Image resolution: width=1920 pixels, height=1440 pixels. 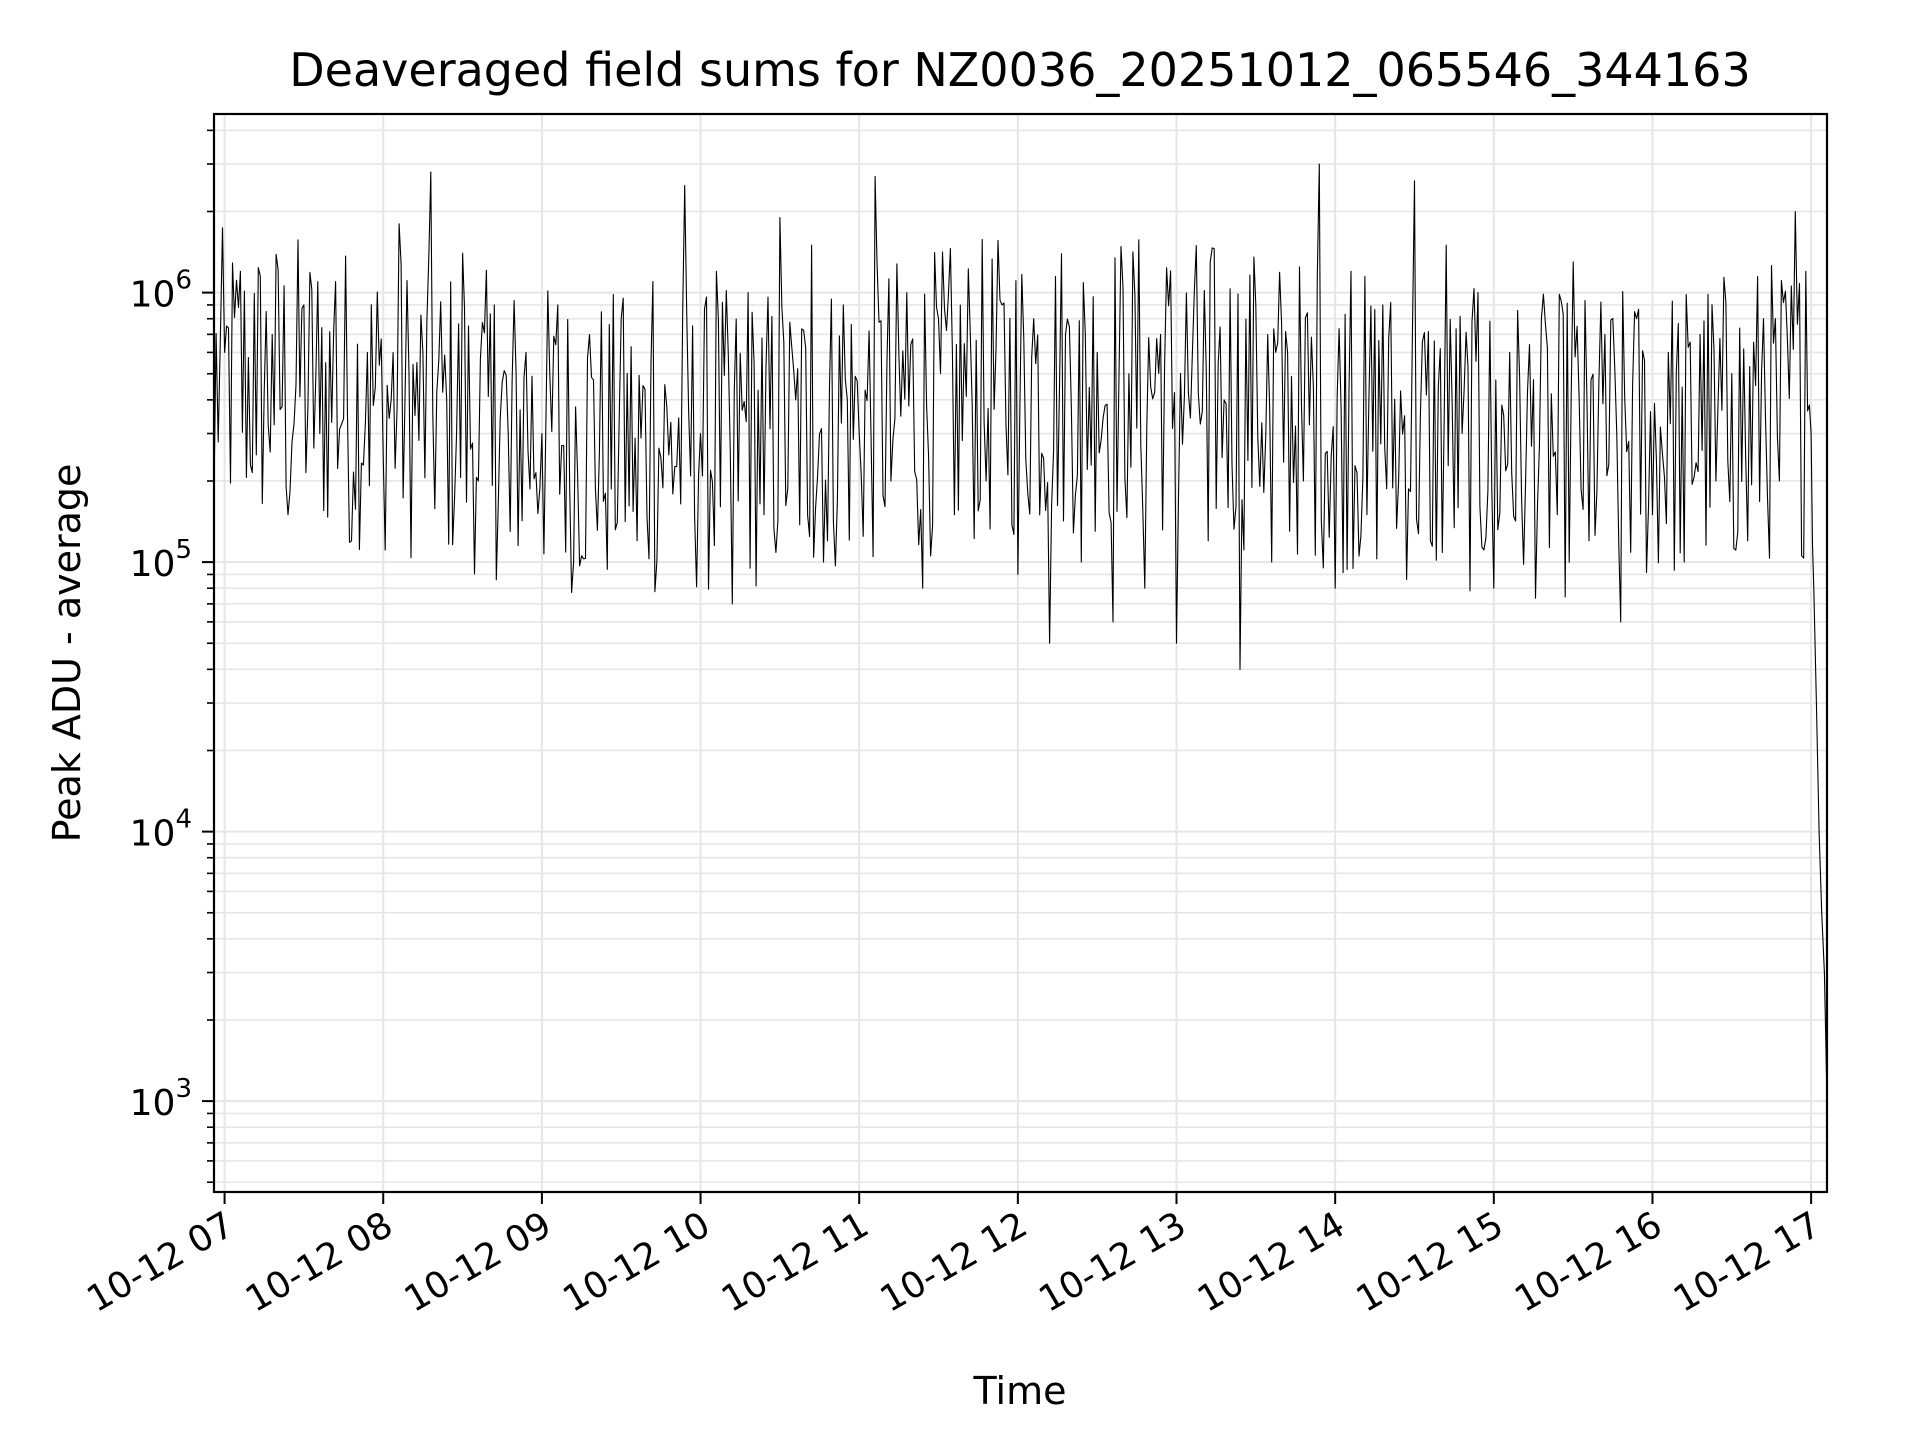 I want to click on y-axis-label: Peak ADU - average, so click(x=67, y=653).